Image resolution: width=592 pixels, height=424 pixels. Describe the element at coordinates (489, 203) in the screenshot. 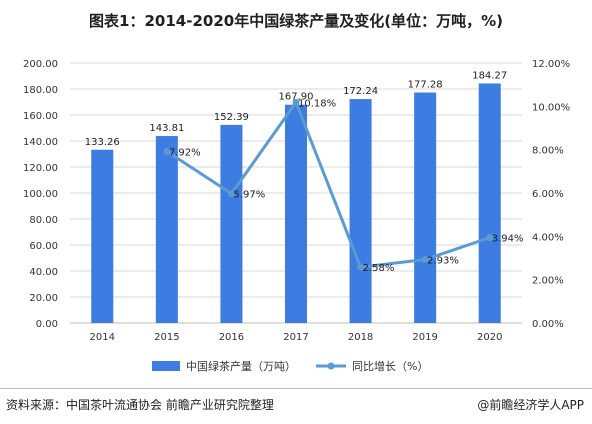

I see `bar-2020` at that location.